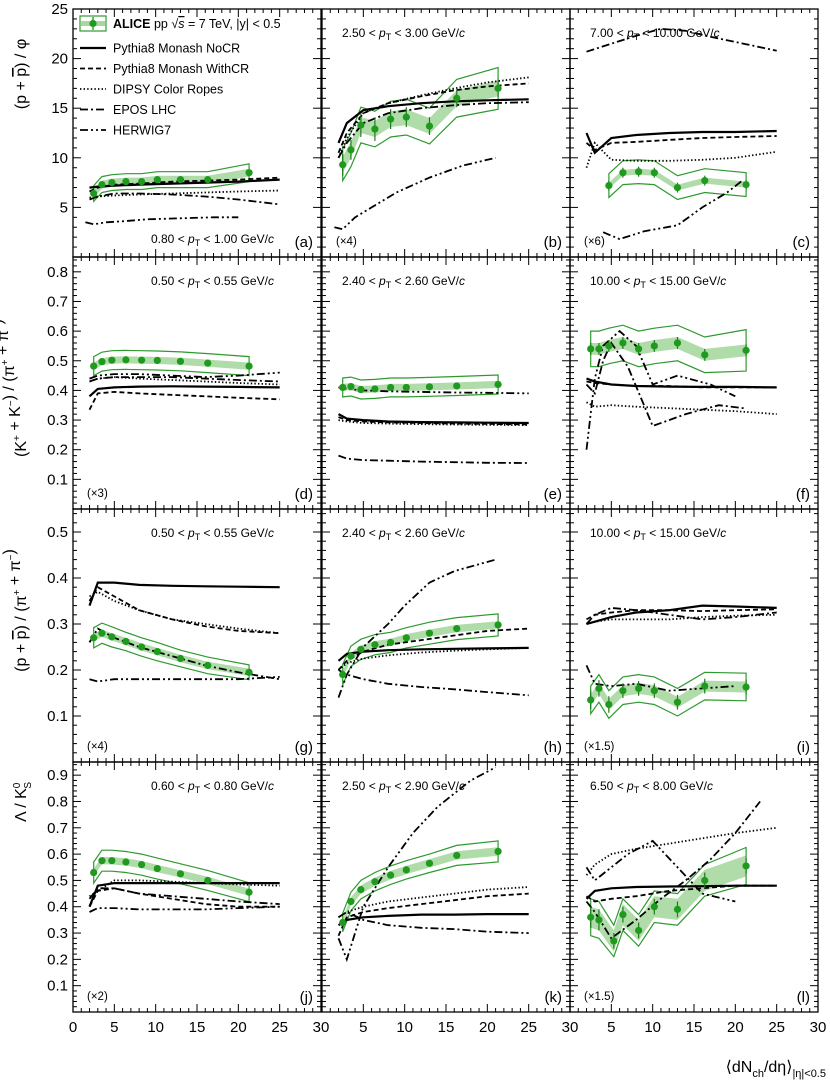  I want to click on systematic-band-b, so click(420, 124).